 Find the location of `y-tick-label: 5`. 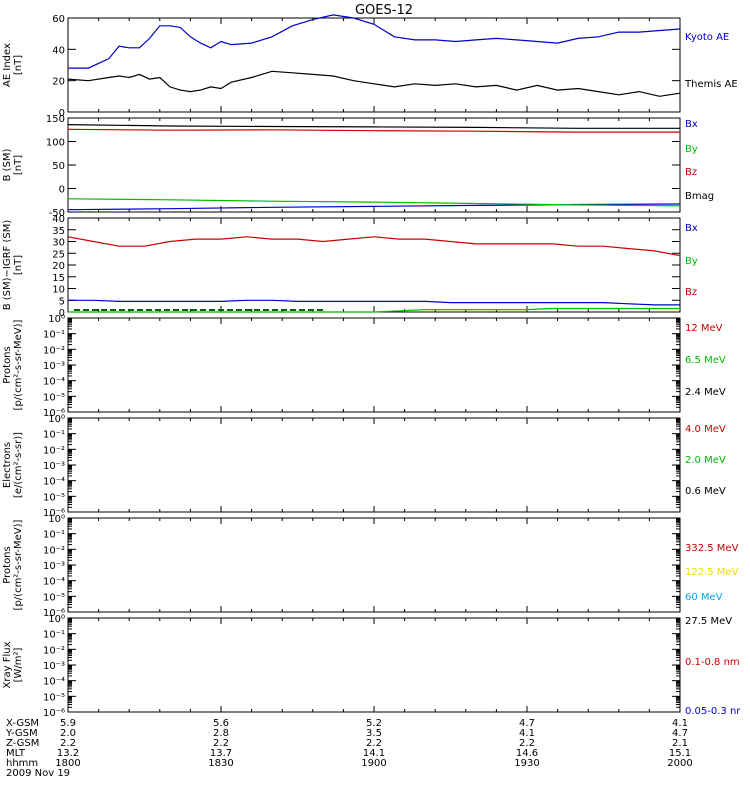

y-tick-label: 5 is located at coordinates (62, 301).